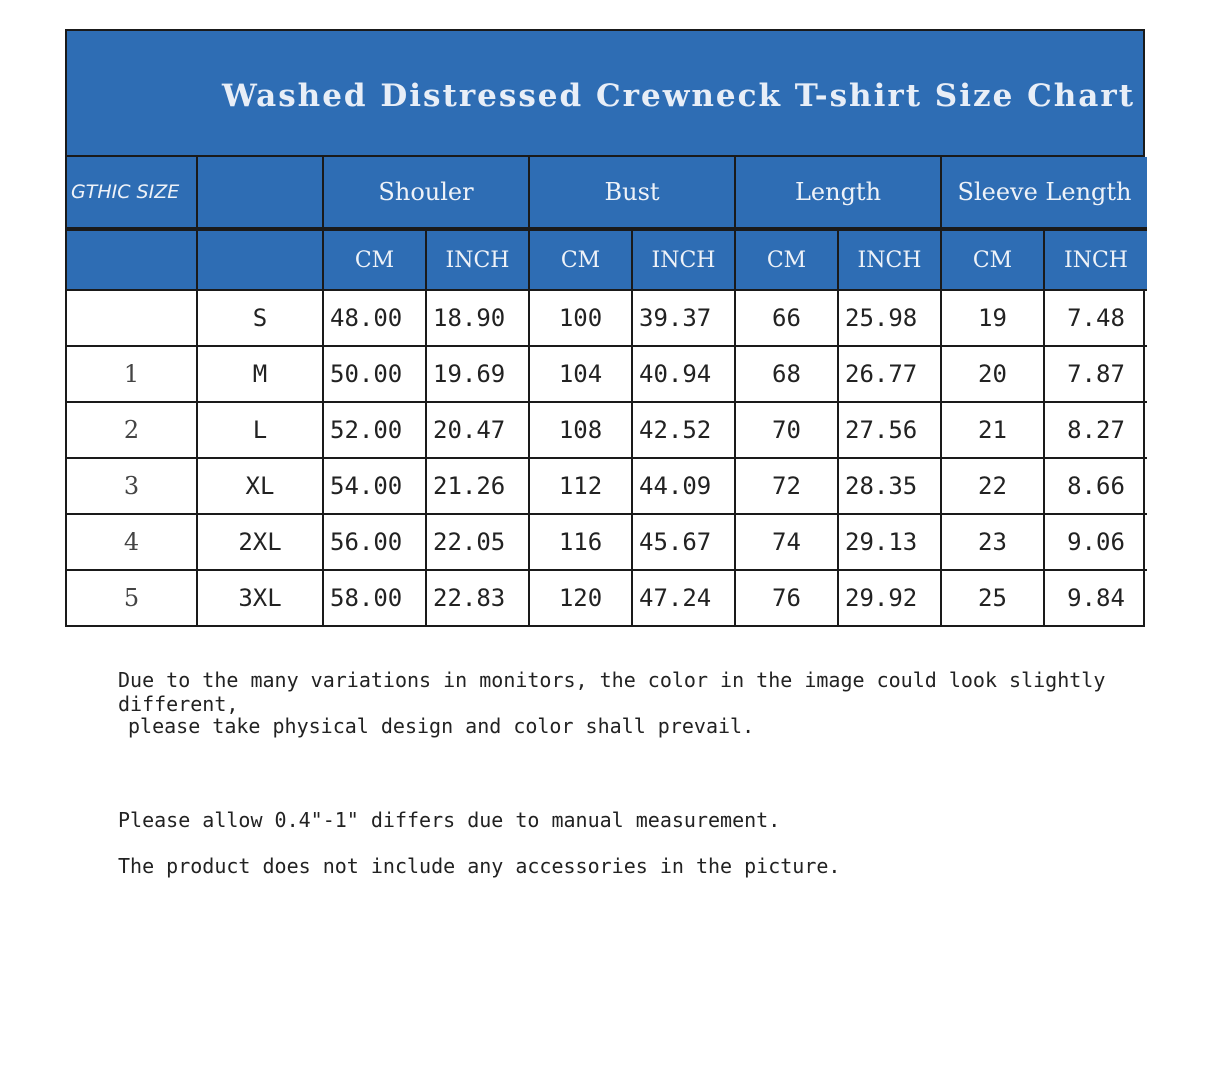  Describe the element at coordinates (1095, 486) in the screenshot. I see `value-cell: 8.66` at that location.